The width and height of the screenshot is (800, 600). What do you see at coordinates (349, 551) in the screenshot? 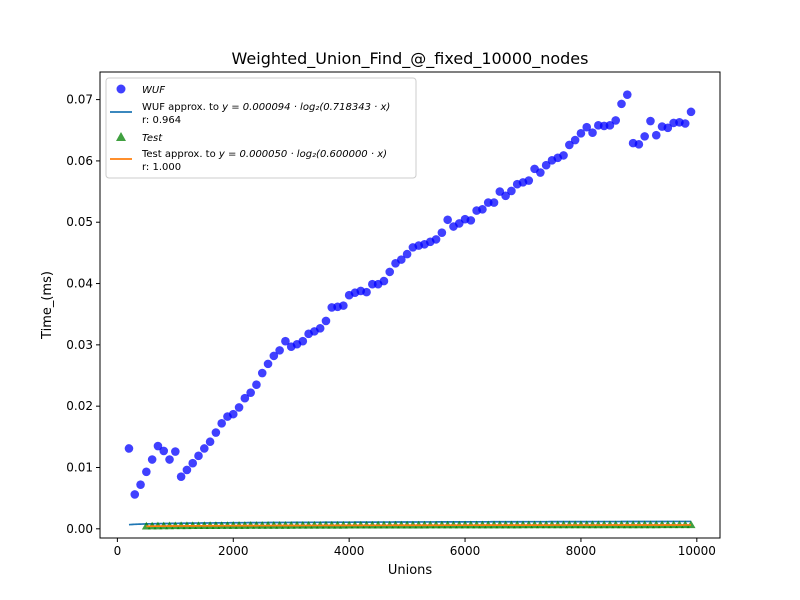
I see `x-tick-label: 4000` at bounding box center [349, 551].